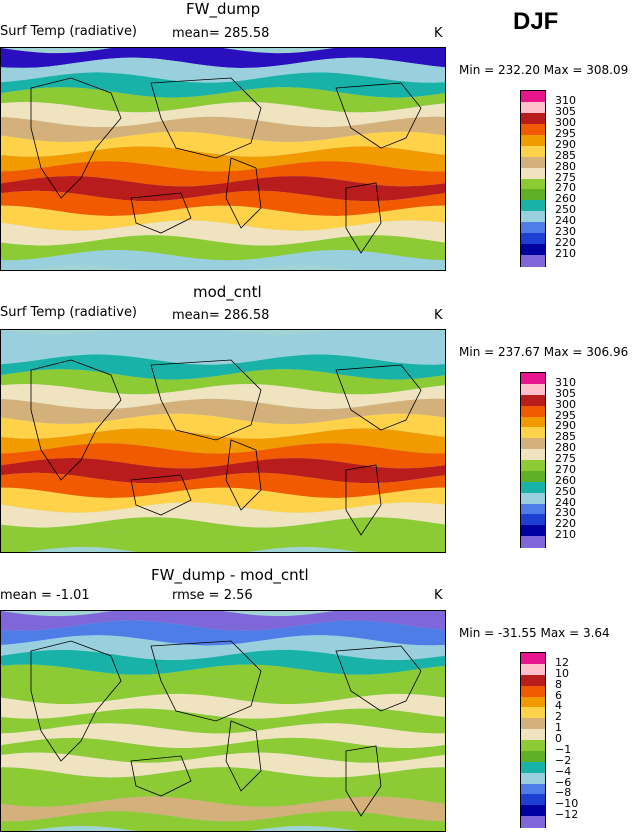 This screenshot has height=832, width=634. I want to click on colorbar-tick-label: 260, so click(565, 199).